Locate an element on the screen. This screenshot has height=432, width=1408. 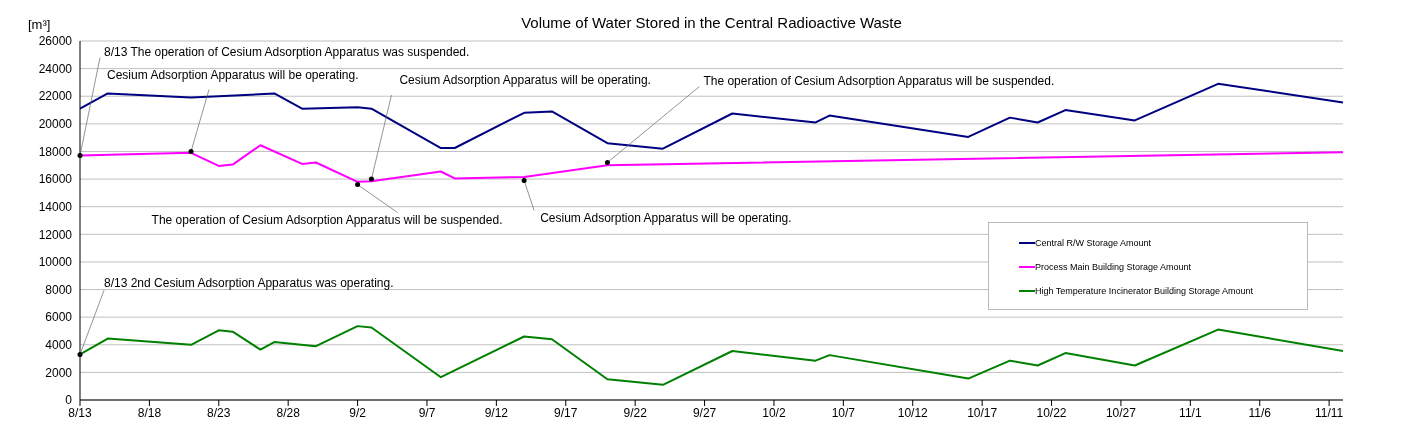
x-tick-label: 10/2 is located at coordinates (774, 412).